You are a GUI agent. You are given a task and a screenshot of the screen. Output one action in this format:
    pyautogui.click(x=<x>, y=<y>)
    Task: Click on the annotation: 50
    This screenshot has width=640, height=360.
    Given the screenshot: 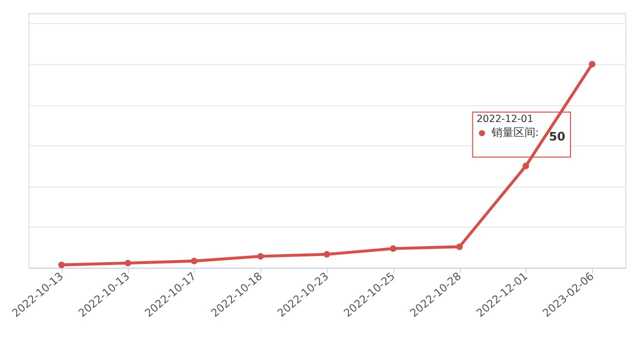 What is the action you would take?
    pyautogui.click(x=557, y=137)
    